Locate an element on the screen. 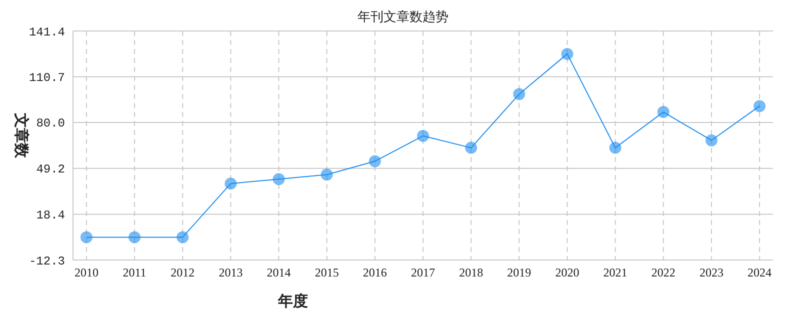 The height and width of the screenshot is (330, 798). x-tick-label: 2015 is located at coordinates (326, 273).